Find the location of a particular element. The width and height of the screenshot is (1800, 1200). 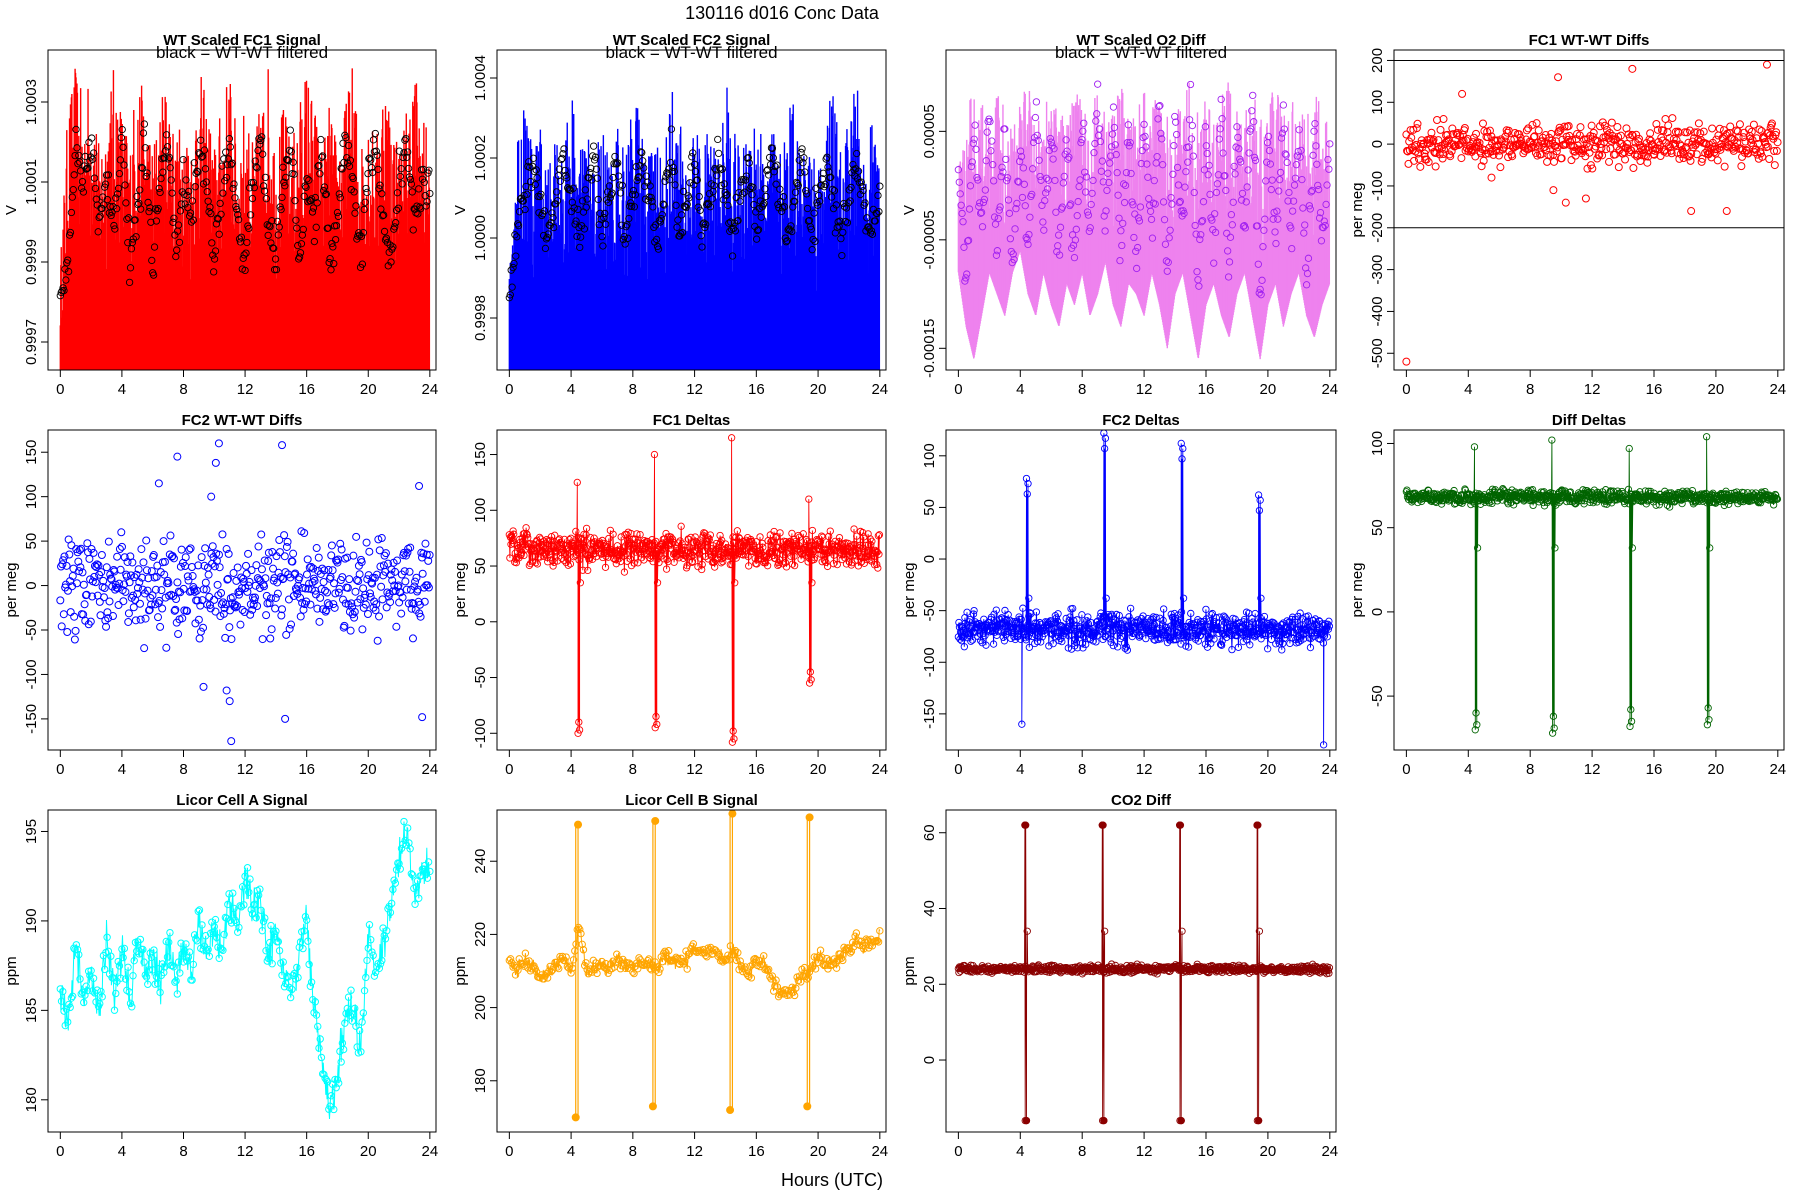

x-tick-label: 4 is located at coordinates (122, 389).